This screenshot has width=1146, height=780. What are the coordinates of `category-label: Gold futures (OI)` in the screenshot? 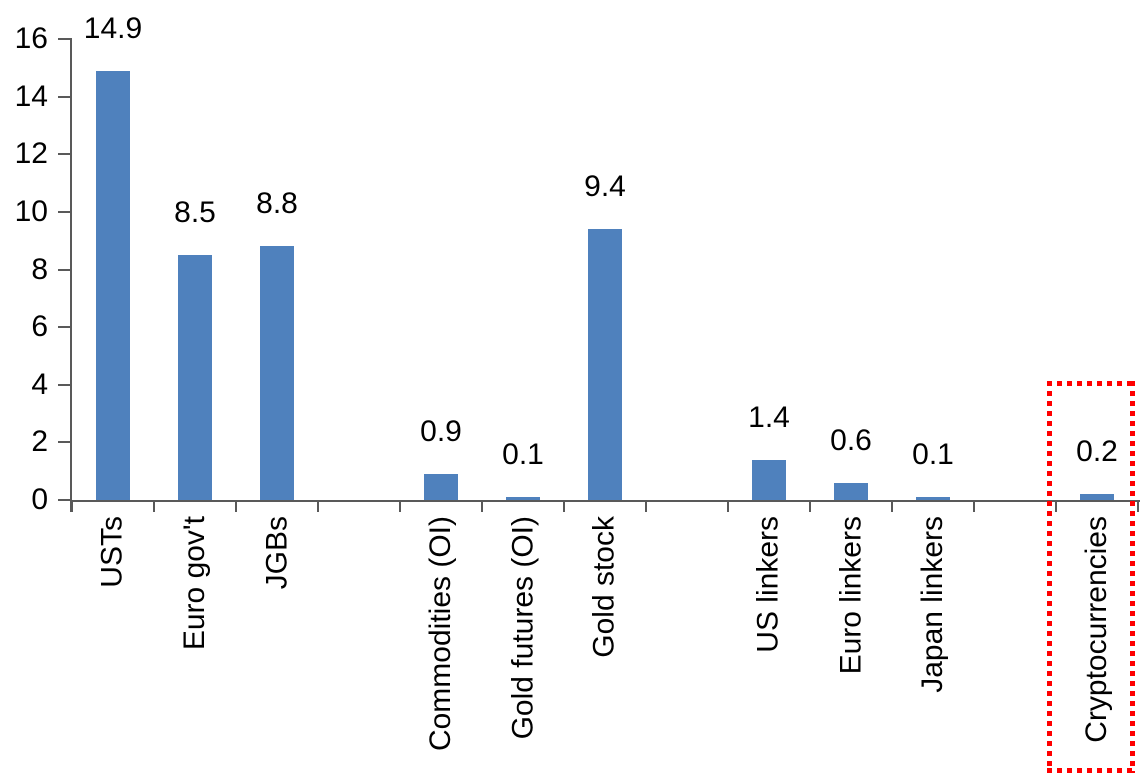 It's located at (522, 628).